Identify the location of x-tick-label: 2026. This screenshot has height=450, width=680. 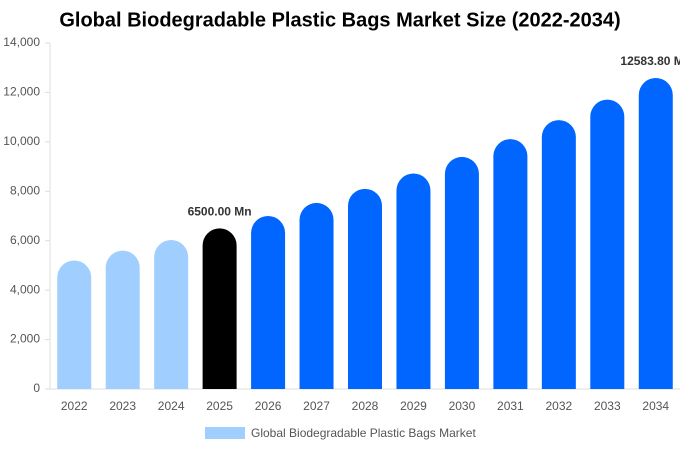
(268, 406).